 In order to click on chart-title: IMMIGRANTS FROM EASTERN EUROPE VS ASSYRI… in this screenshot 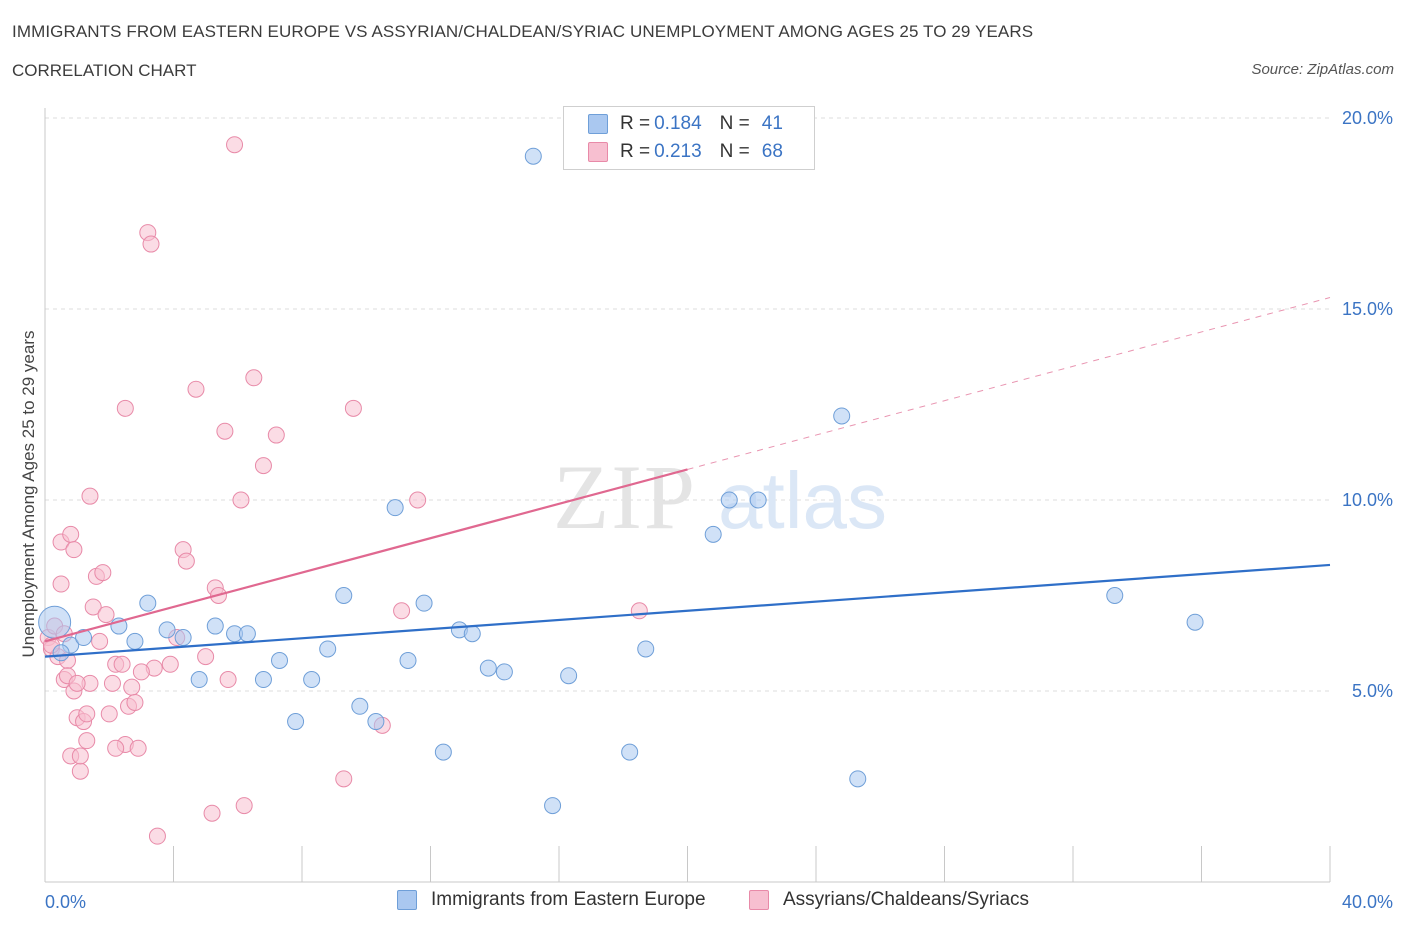, I will do `click(523, 31)`.